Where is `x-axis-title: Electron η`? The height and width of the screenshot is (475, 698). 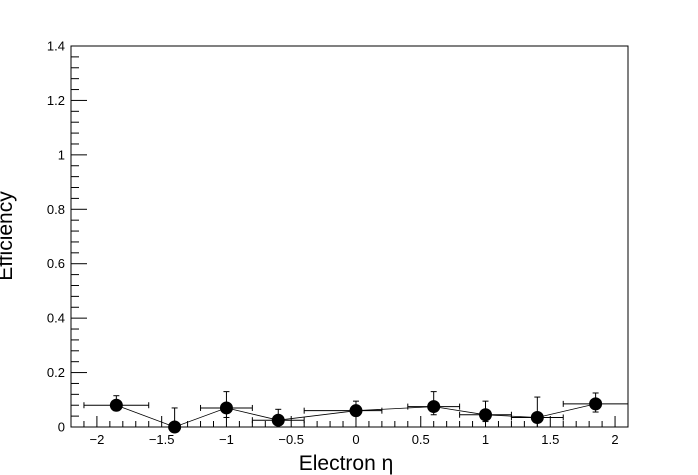 x-axis-title: Electron η is located at coordinates (346, 463).